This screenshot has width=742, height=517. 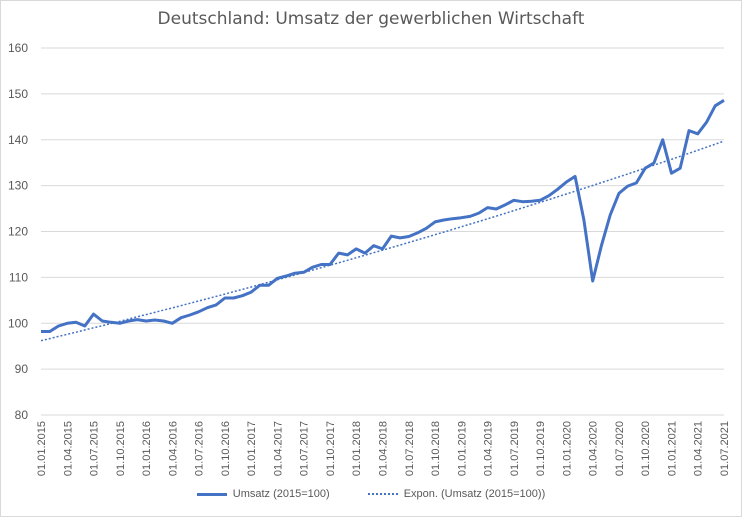 I want to click on y-tick-label: 130, so click(x=18, y=186).